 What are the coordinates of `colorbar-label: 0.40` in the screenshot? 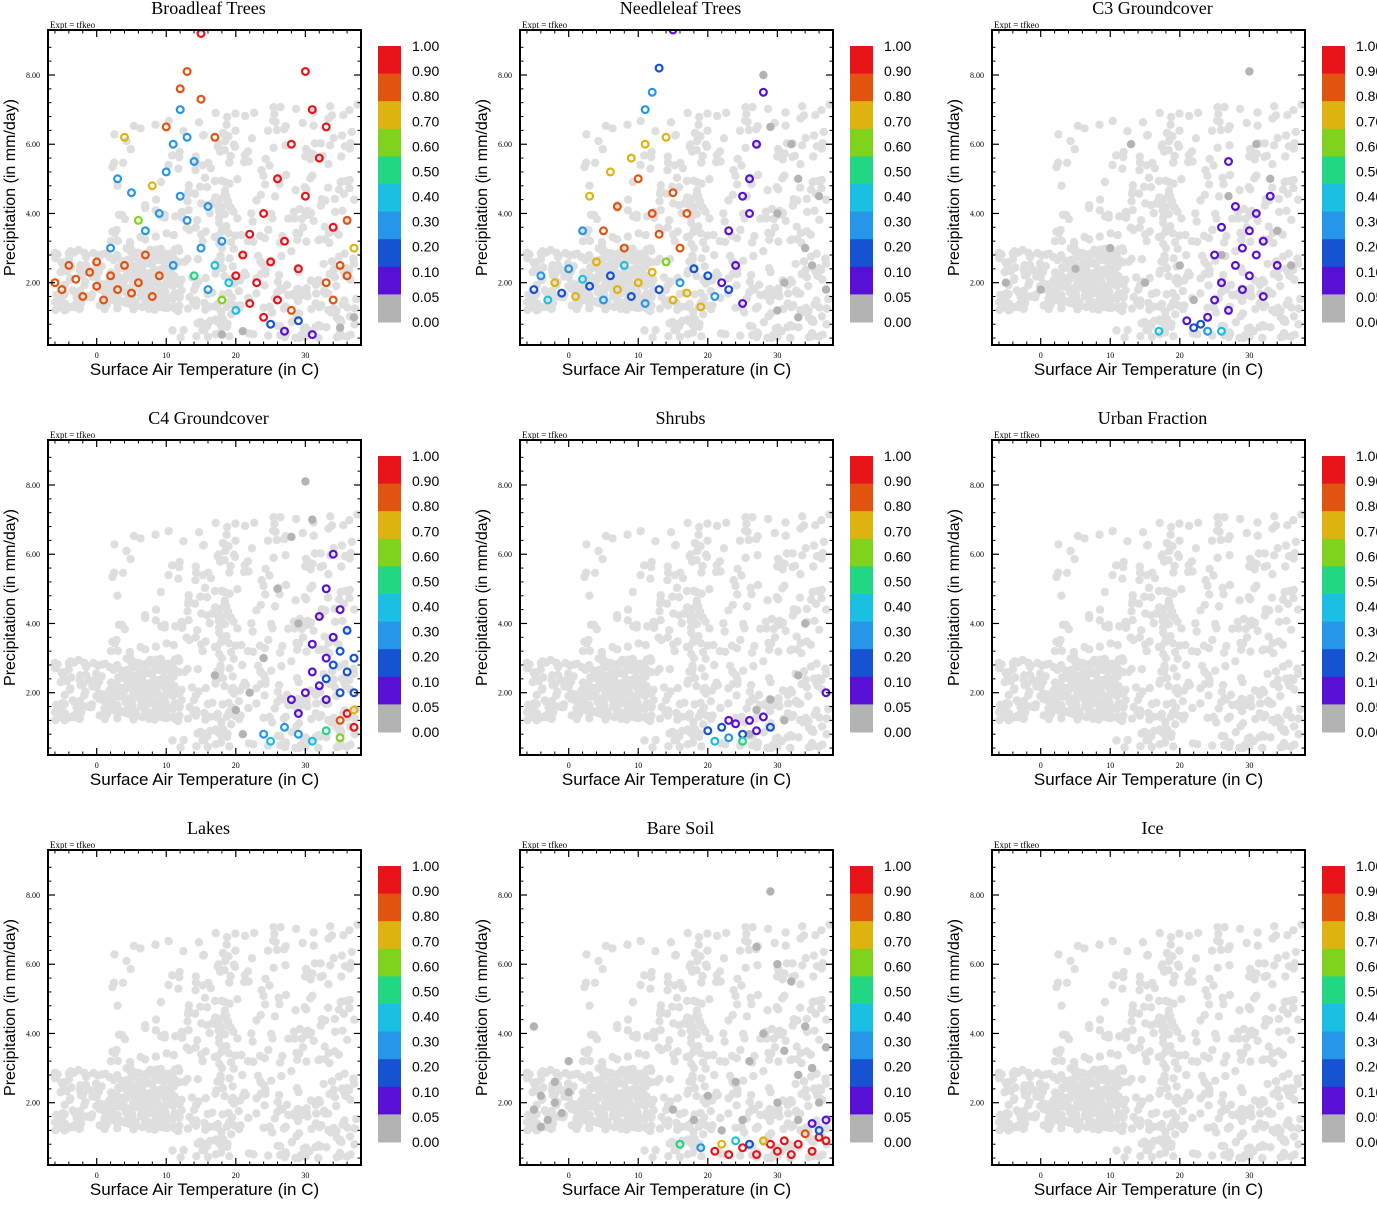 It's located at (897, 197).